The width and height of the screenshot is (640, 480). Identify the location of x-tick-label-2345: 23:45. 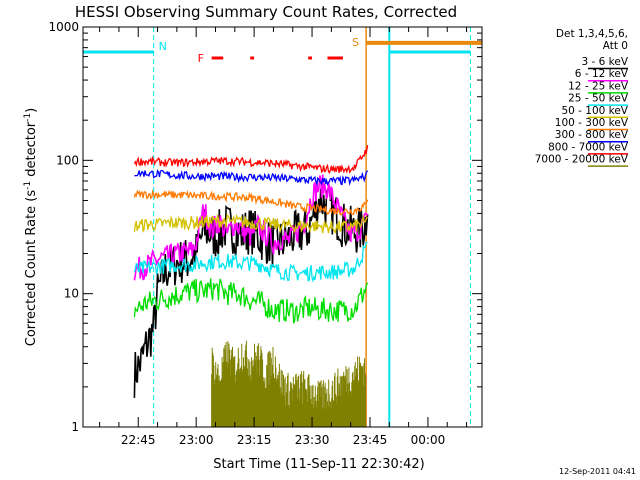
(370, 440).